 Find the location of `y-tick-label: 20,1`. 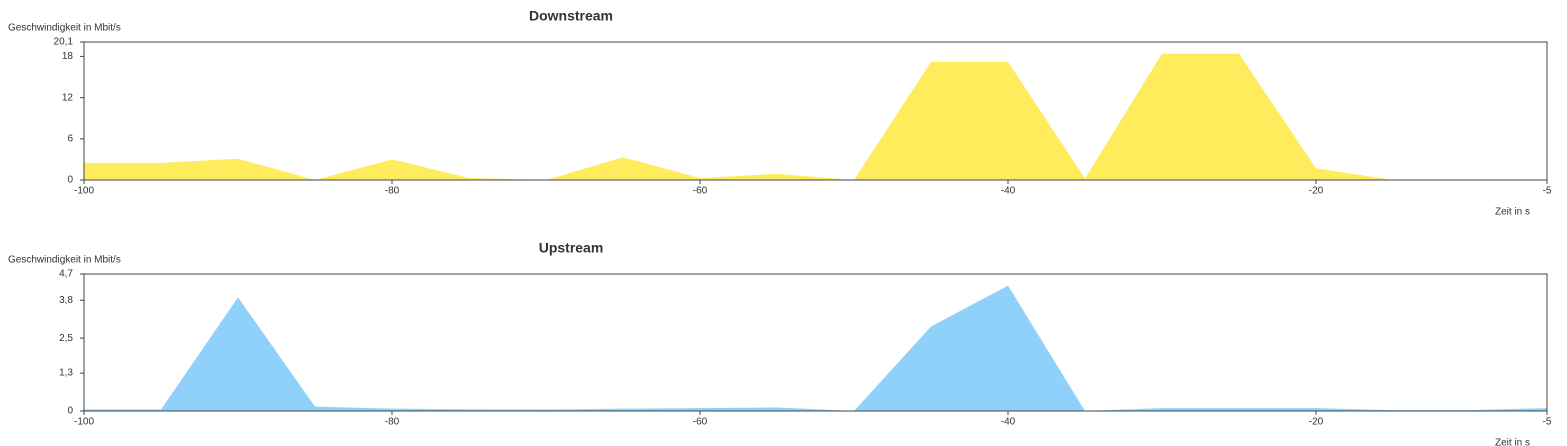

y-tick-label: 20,1 is located at coordinates (64, 42).